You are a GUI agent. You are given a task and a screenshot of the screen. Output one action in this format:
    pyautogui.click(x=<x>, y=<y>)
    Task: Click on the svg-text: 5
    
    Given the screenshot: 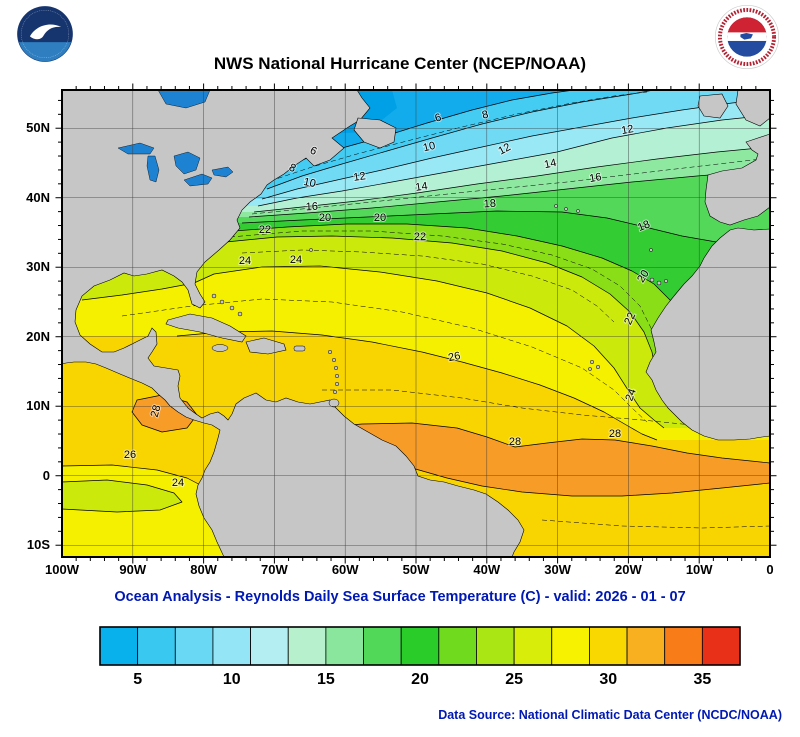 What is the action you would take?
    pyautogui.click(x=137, y=679)
    